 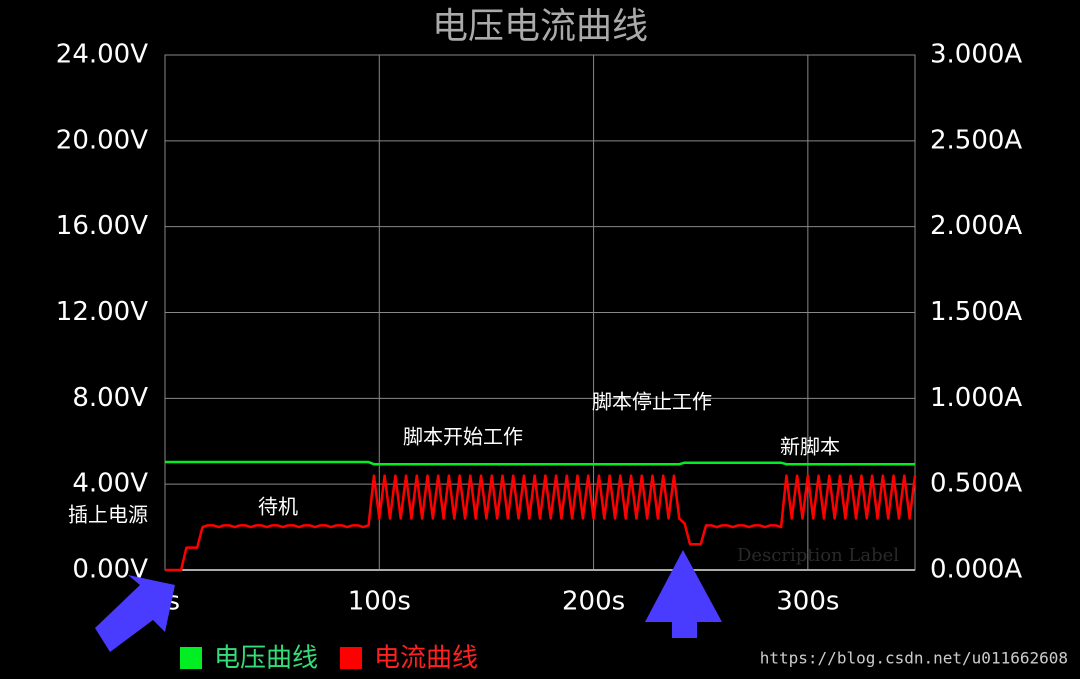 What do you see at coordinates (976, 398) in the screenshot?
I see `y2-tick-label: 1.000A` at bounding box center [976, 398].